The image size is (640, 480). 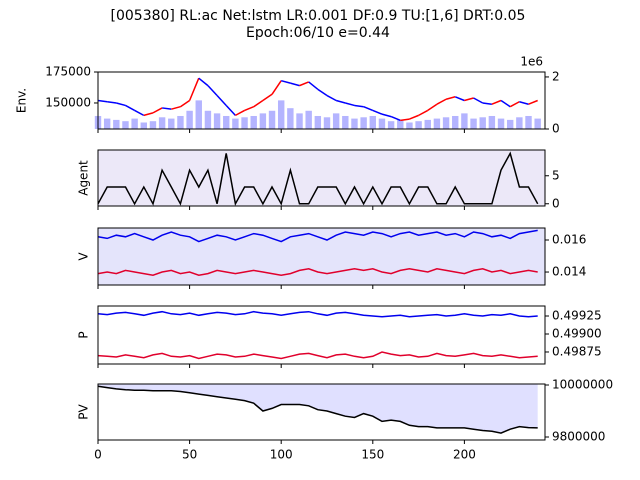 I want to click on y2-tick-label: 2, so click(x=556, y=76).